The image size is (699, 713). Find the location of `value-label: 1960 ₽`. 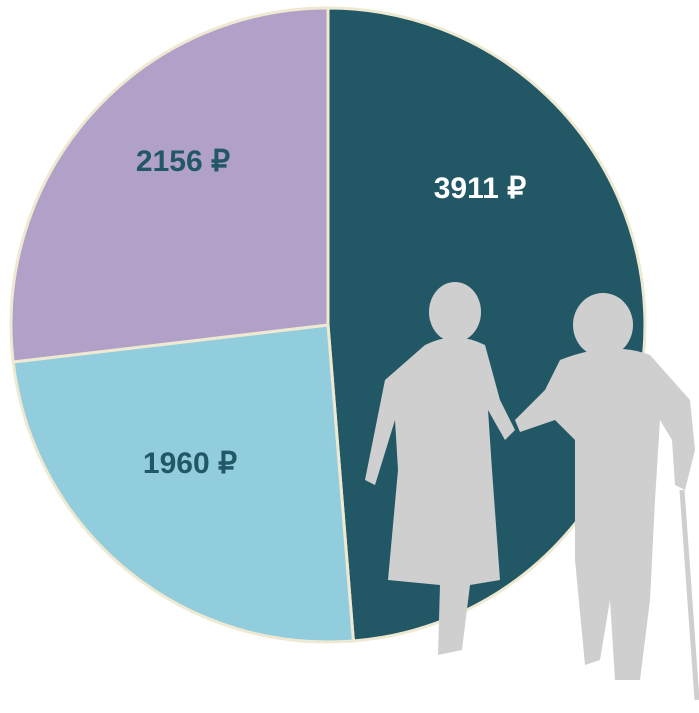

value-label: 1960 ₽ is located at coordinates (190, 463).